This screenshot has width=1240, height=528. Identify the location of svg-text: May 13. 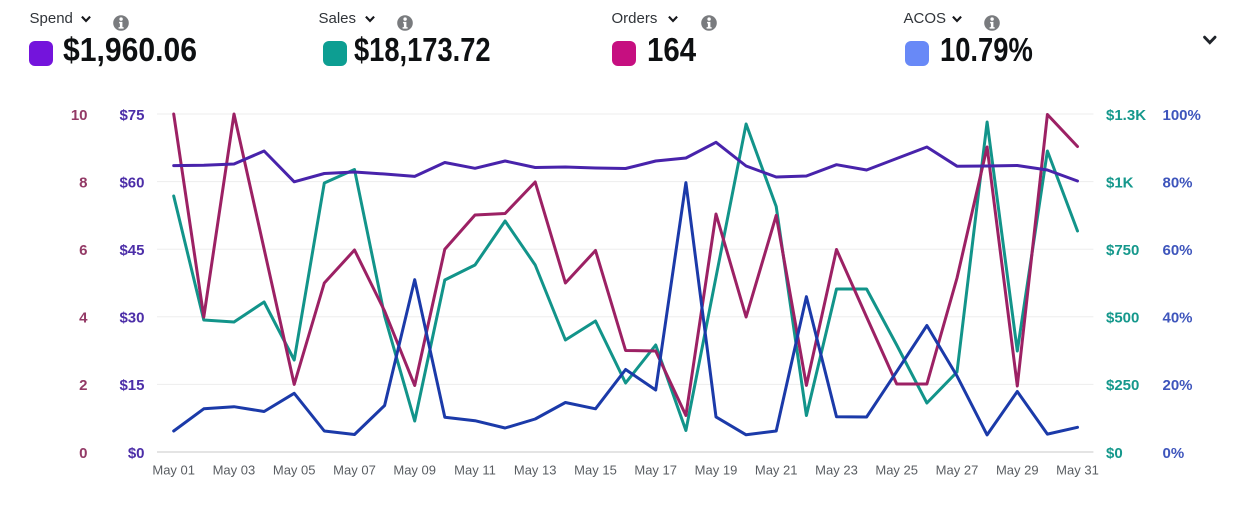
(535, 469).